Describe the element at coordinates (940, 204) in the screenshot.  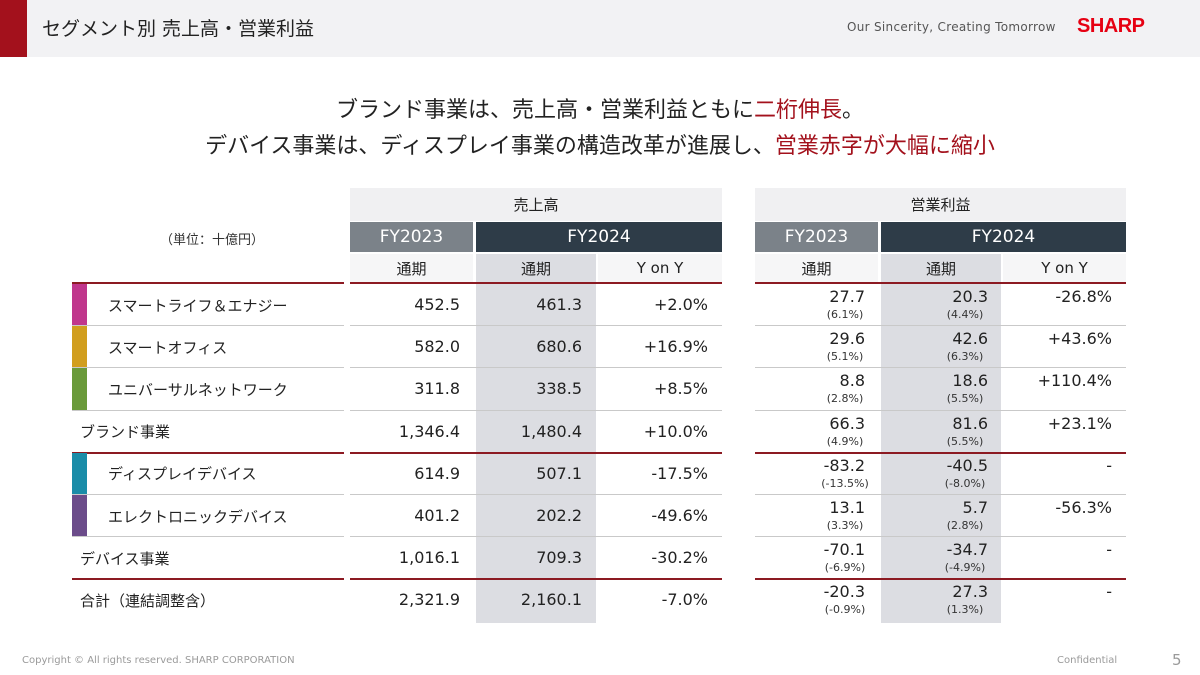
I see `profit-header: 営業利益` at that location.